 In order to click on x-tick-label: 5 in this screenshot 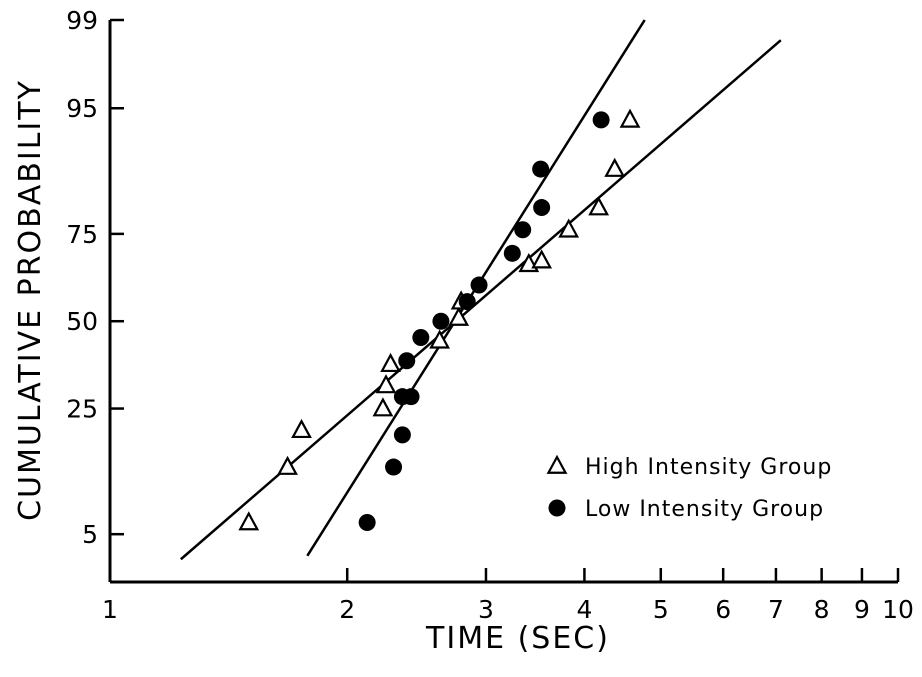, I will do `click(661, 609)`.